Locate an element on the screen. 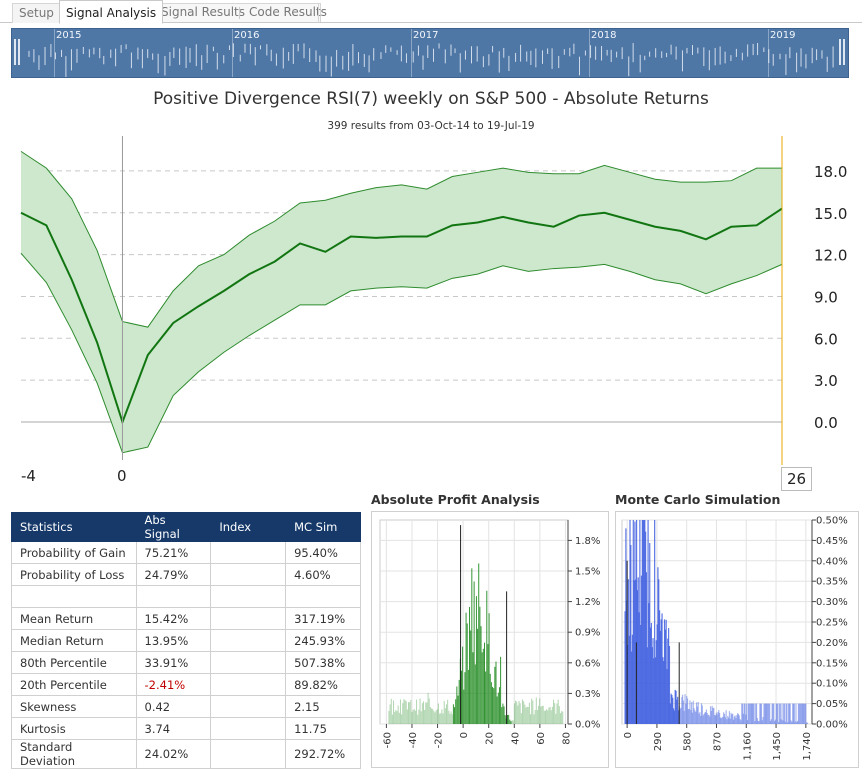  y-tick-label: 0.25% is located at coordinates (832, 623).